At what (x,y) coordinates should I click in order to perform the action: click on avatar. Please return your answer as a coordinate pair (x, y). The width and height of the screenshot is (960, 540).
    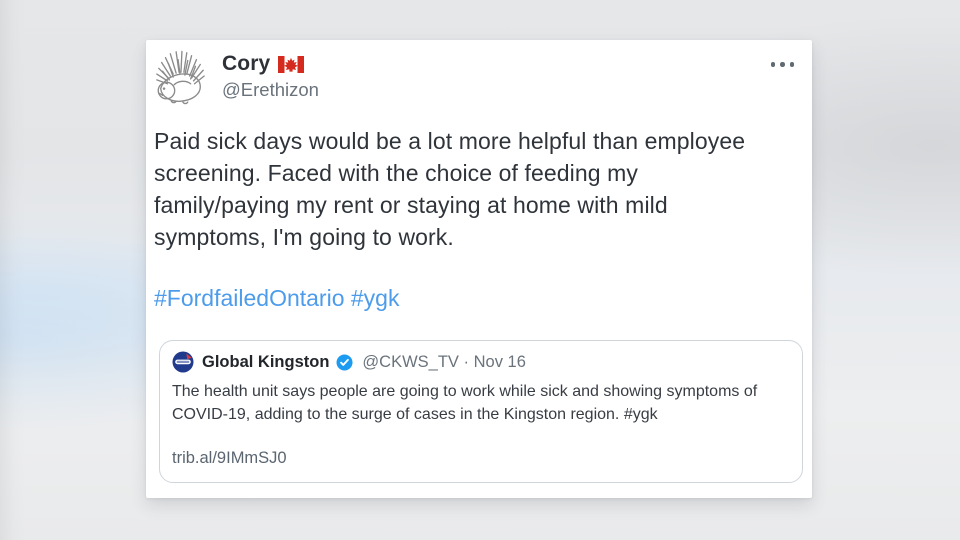
    Looking at the image, I should click on (180, 77).